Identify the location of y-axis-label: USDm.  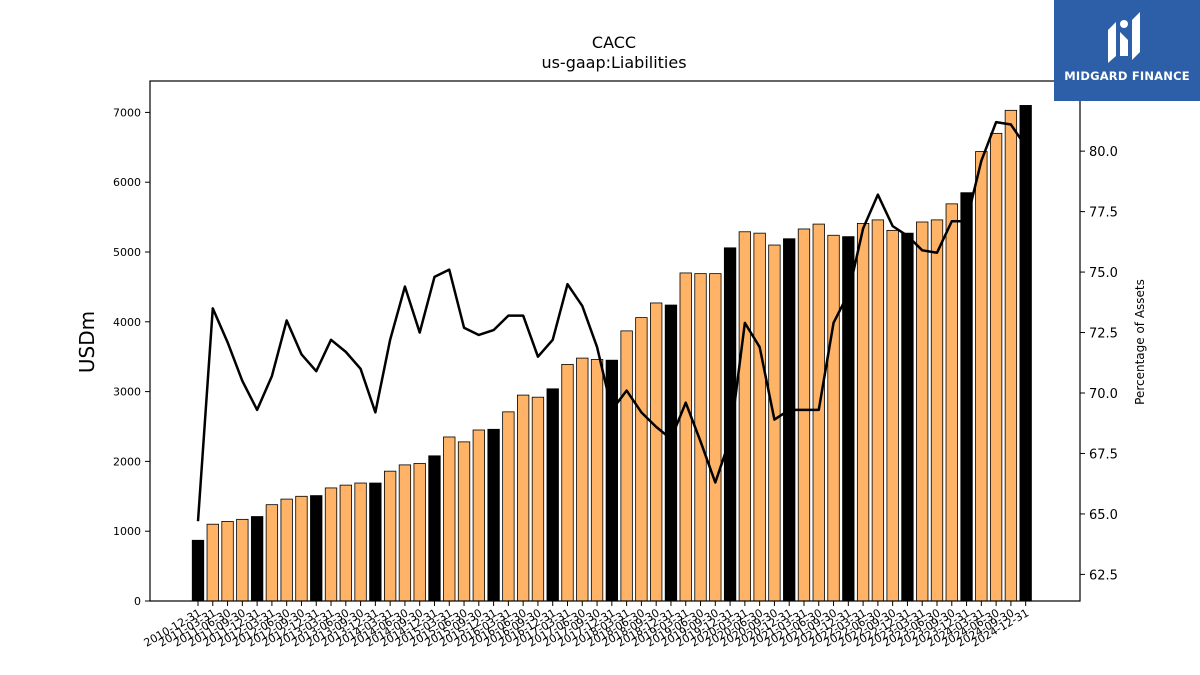
(87, 342).